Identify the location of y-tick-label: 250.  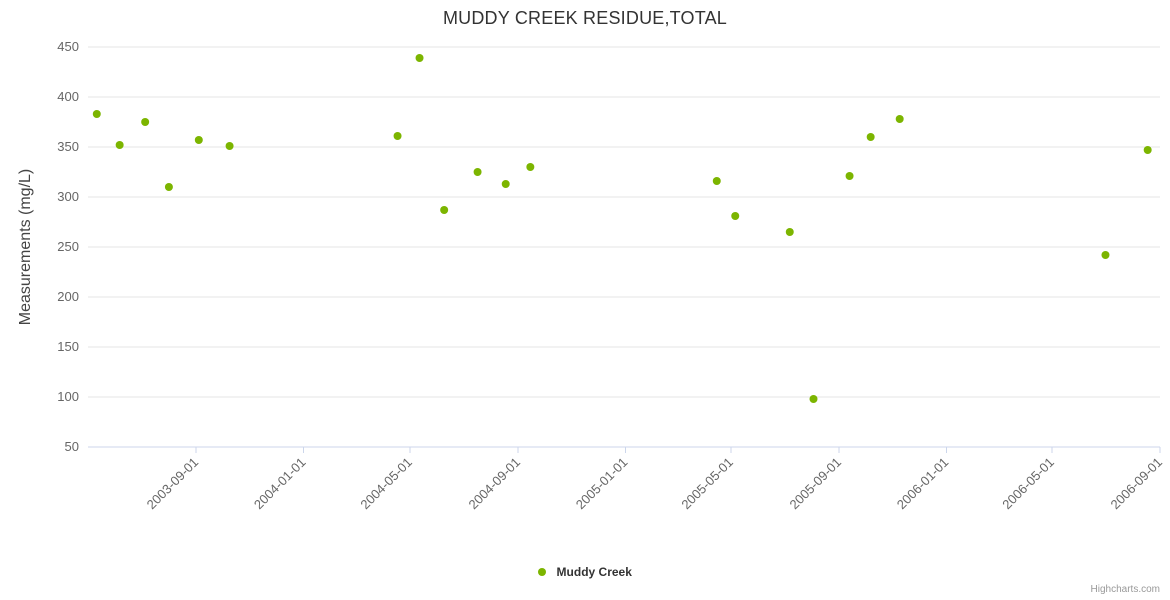
(68, 246).